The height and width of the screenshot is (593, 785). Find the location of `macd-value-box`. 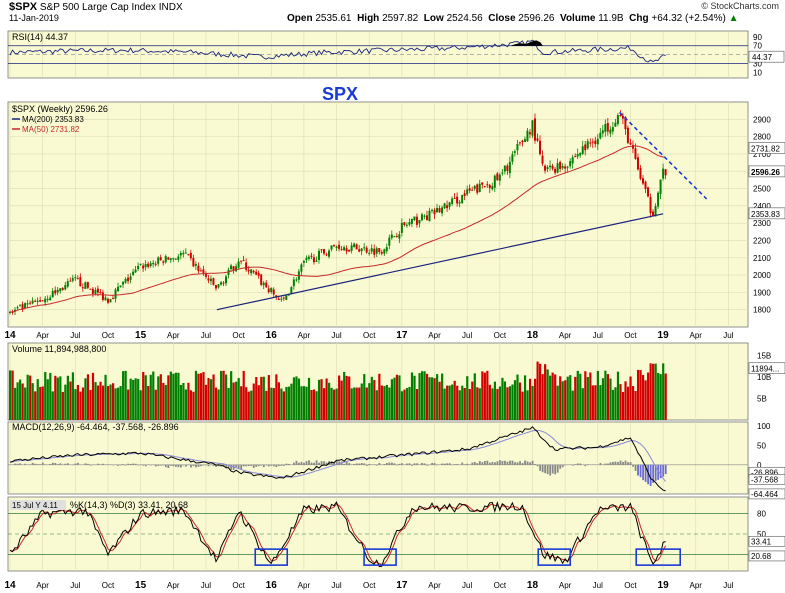

macd-value-box is located at coordinates (766, 494).